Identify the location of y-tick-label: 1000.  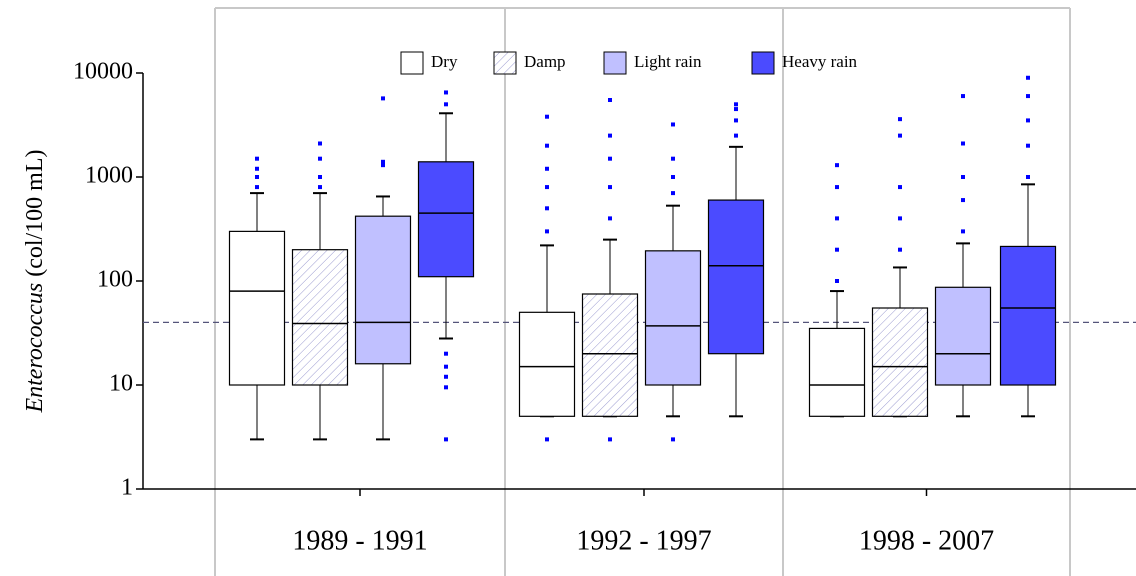
(109, 176).